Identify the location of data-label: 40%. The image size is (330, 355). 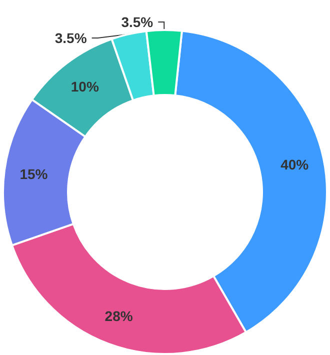
(295, 164).